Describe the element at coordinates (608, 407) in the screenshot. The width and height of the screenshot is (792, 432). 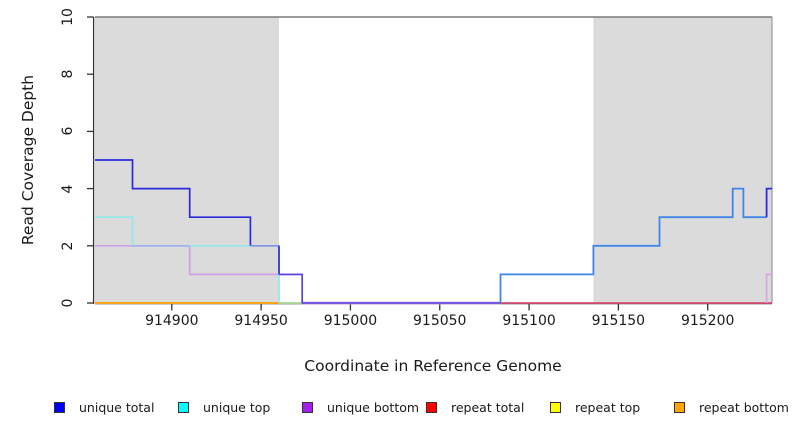
I see `legend-label: repeat top` at that location.